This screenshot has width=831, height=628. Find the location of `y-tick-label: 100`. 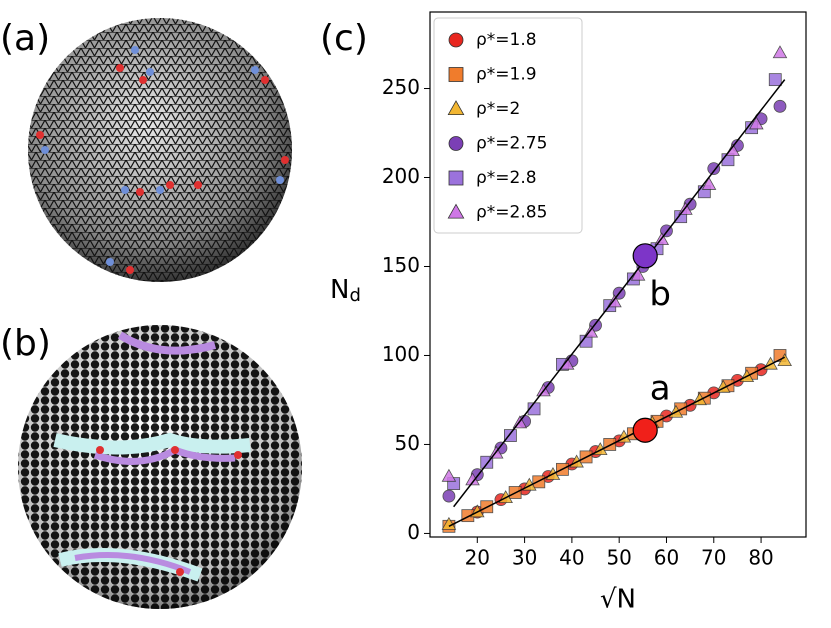

y-tick-label: 100 is located at coordinates (401, 354).